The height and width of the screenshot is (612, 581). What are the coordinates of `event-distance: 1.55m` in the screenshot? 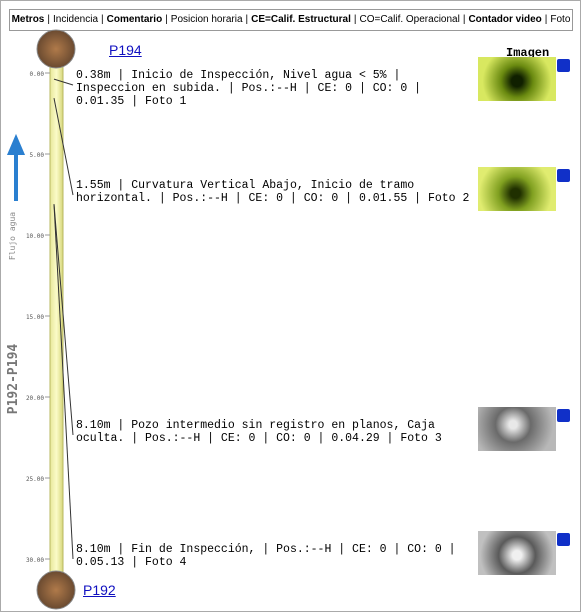 It's located at (93, 185).